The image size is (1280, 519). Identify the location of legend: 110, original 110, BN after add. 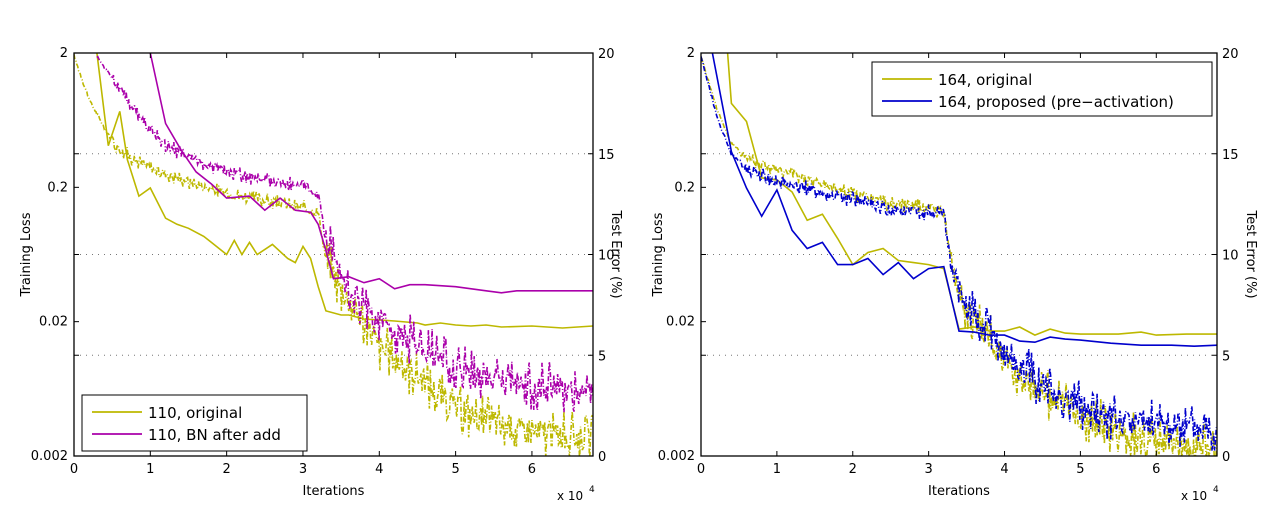
(194, 423).